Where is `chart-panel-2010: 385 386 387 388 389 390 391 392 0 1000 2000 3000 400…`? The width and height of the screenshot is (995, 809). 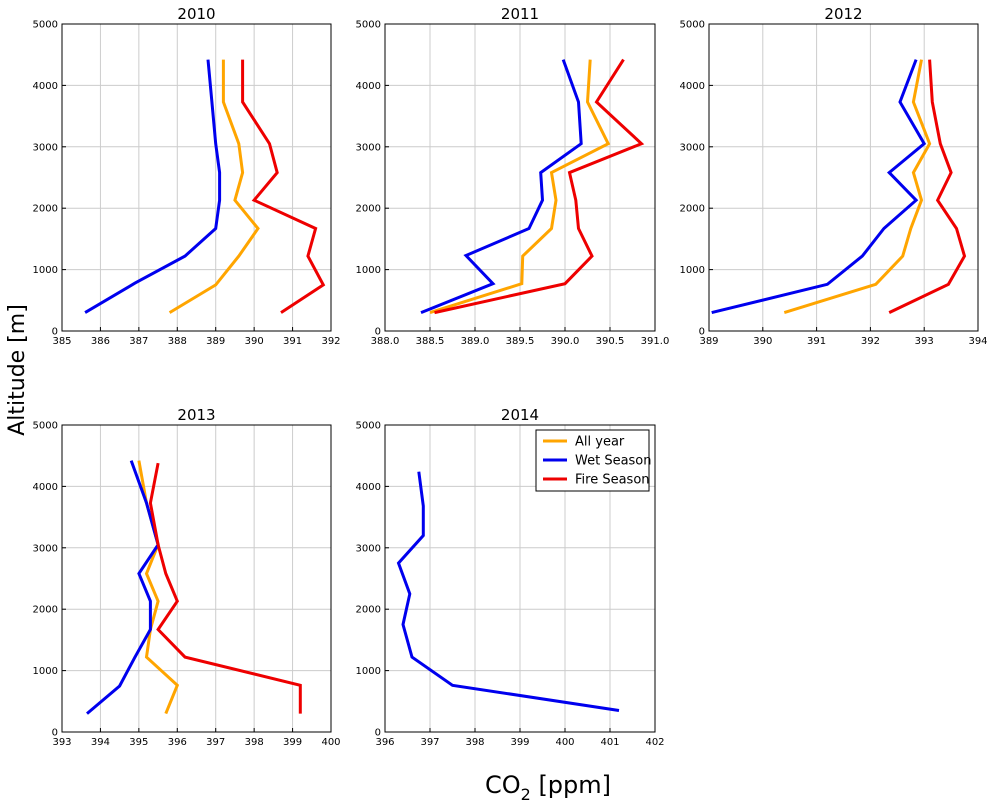 chart-panel-2010: 385 386 387 388 389 390 391 392 0 1000 2000 3000 400… is located at coordinates (187, 176).